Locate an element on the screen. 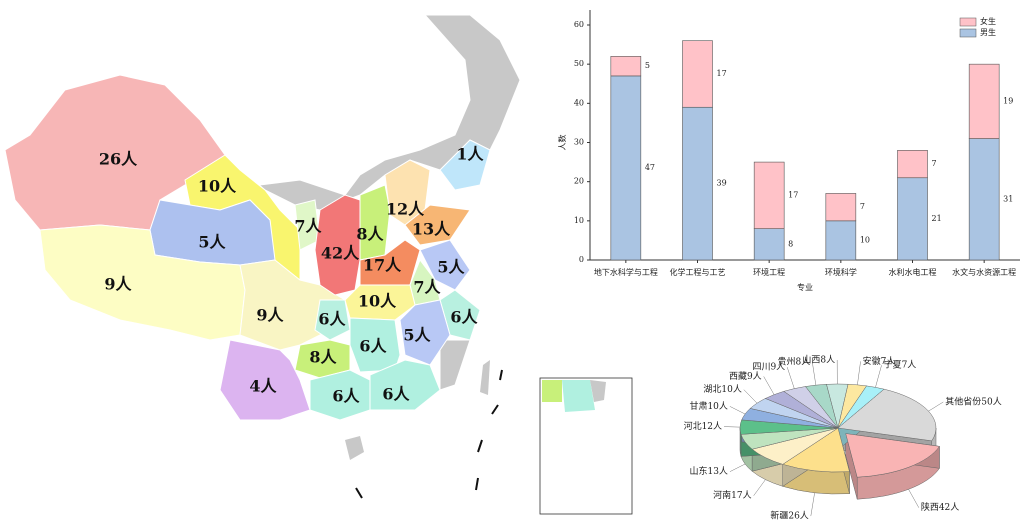 The height and width of the screenshot is (528, 1024). y-tick-label: 10 is located at coordinates (579, 220).